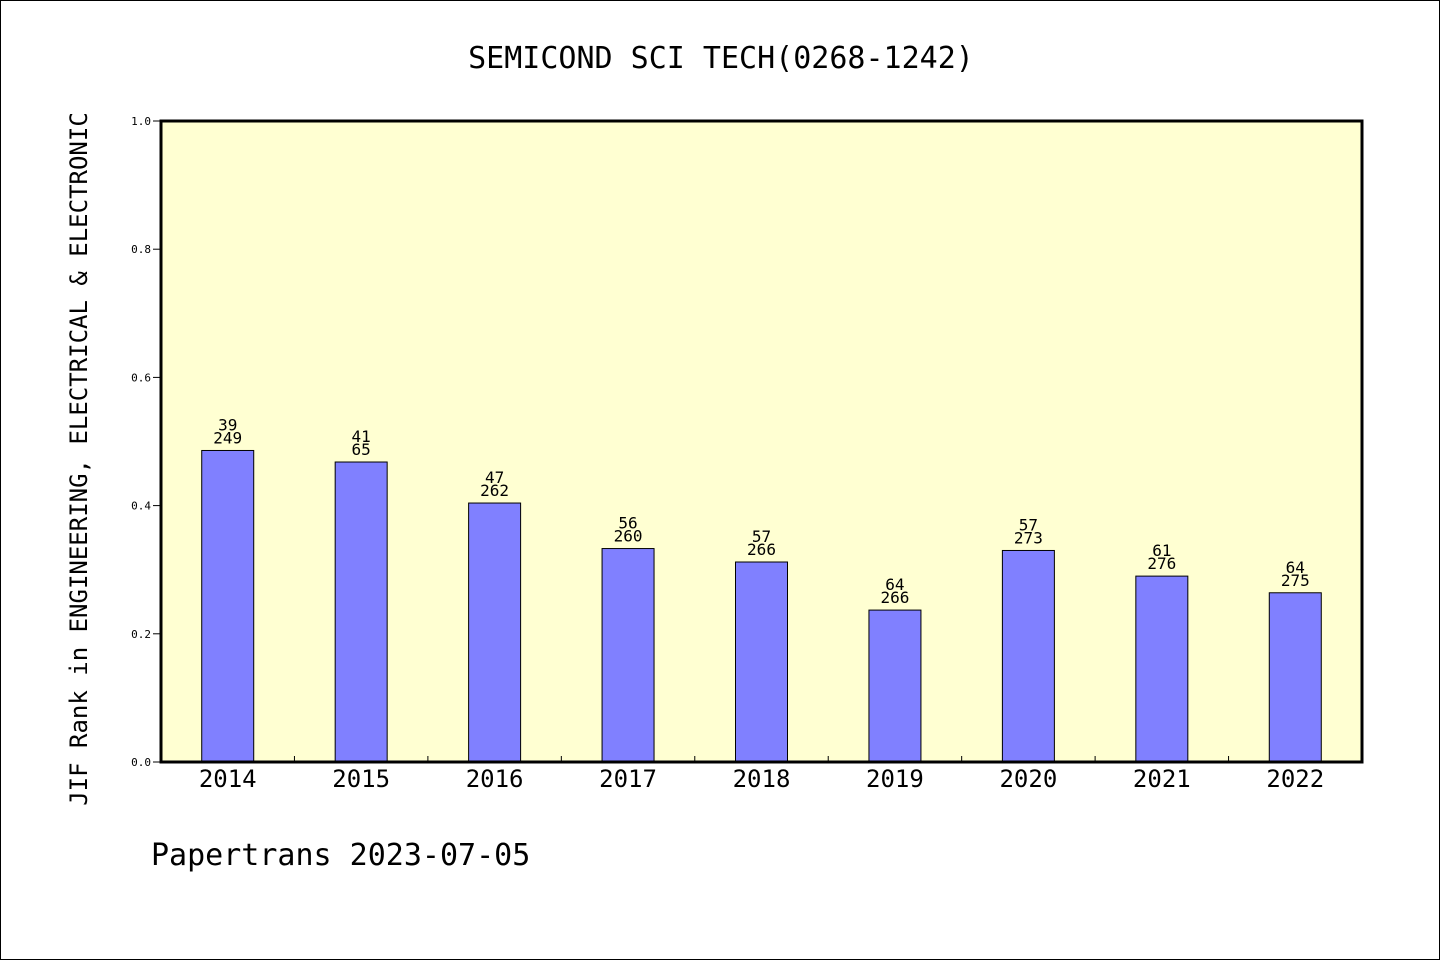 The height and width of the screenshot is (961, 1440). I want to click on y-tick-label-0.4: 0.4, so click(141, 506).